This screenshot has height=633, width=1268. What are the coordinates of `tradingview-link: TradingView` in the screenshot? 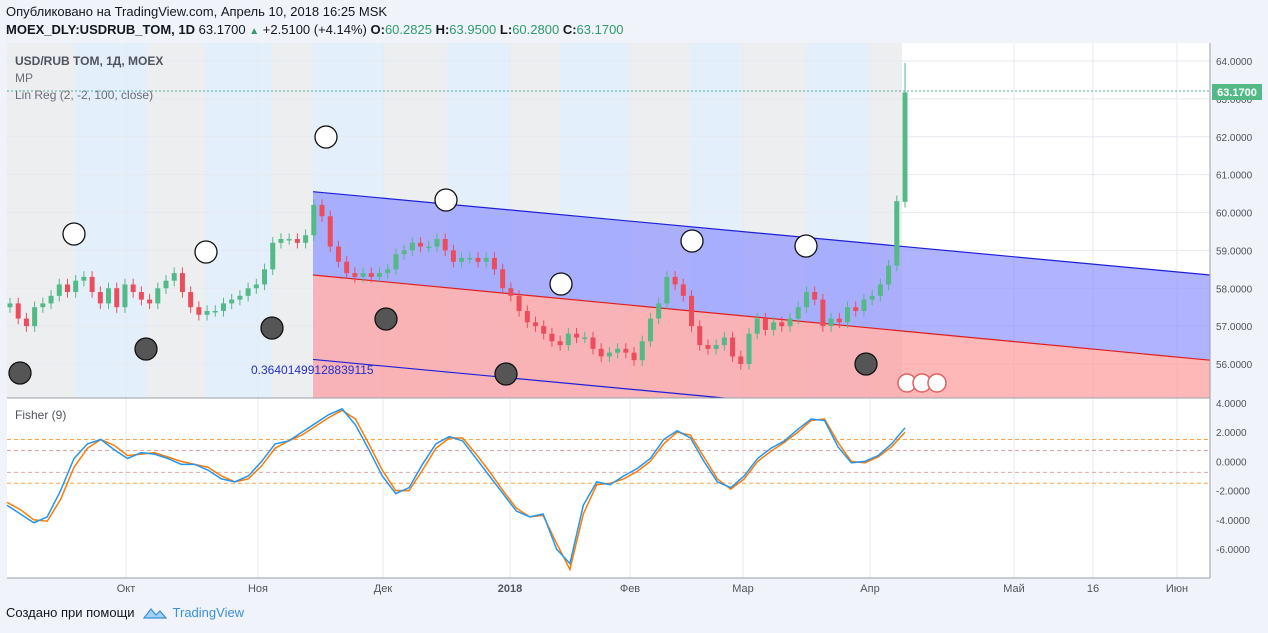 It's located at (193, 612).